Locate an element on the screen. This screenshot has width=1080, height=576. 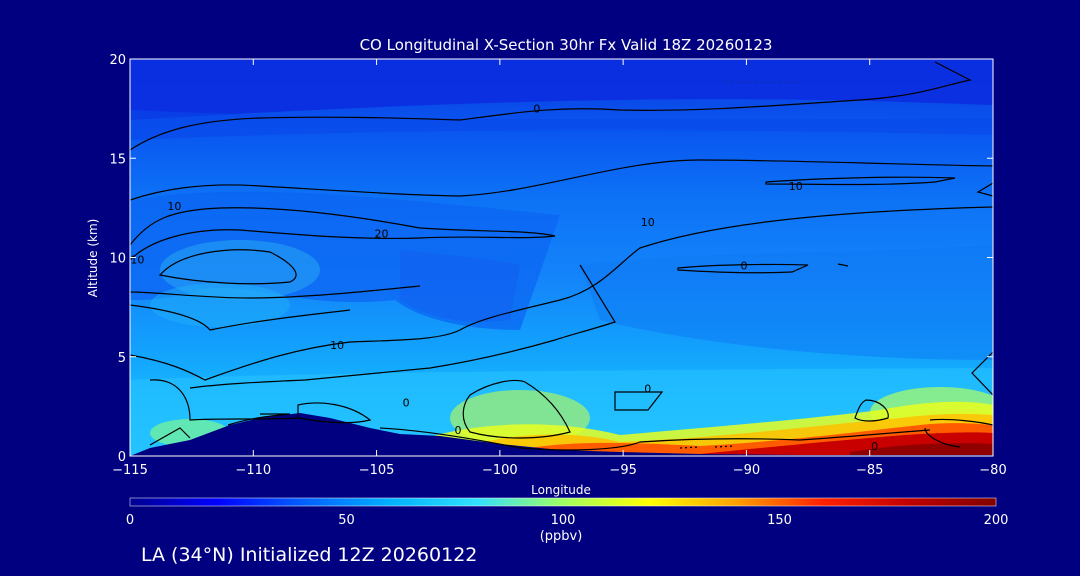
terrain is located at coordinates (561, 434).